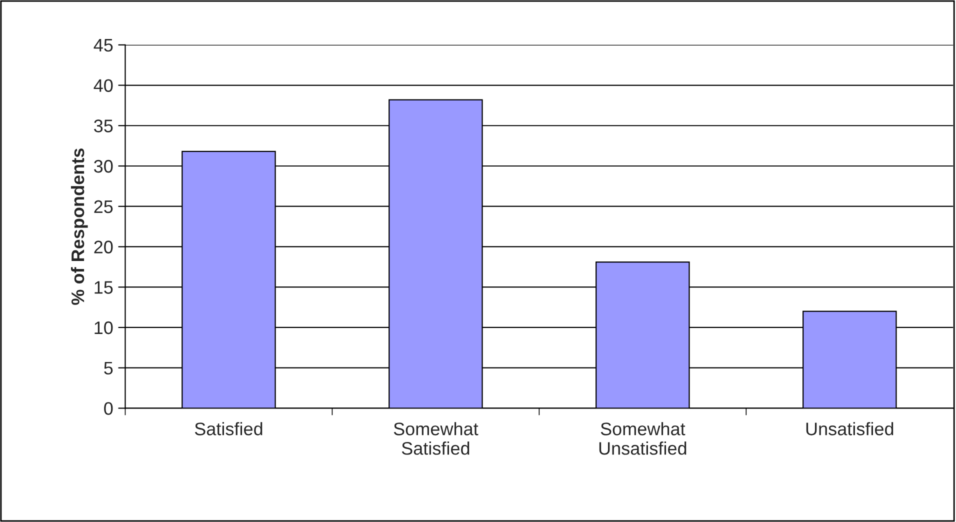 Image resolution: width=956 pixels, height=522 pixels. What do you see at coordinates (103, 327) in the screenshot?
I see `y-tick-label: 10` at bounding box center [103, 327].